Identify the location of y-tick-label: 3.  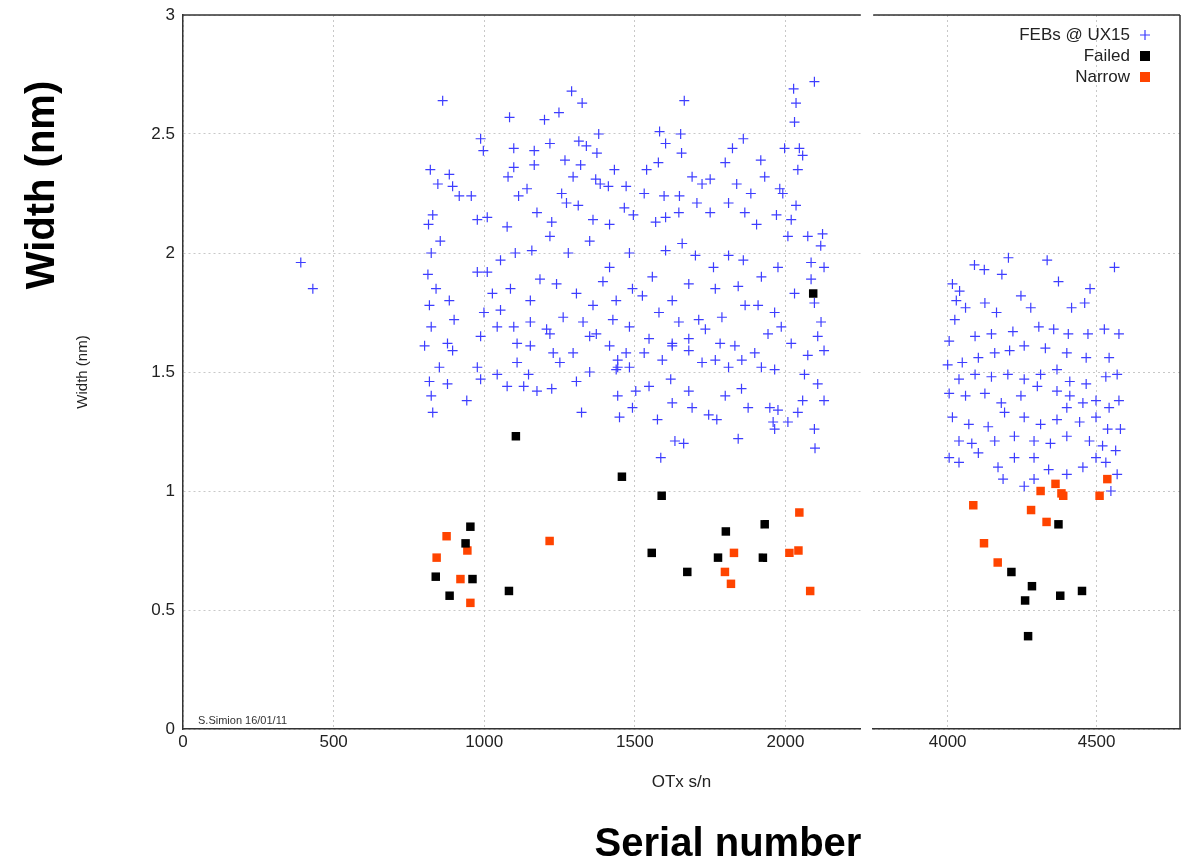
(170, 14).